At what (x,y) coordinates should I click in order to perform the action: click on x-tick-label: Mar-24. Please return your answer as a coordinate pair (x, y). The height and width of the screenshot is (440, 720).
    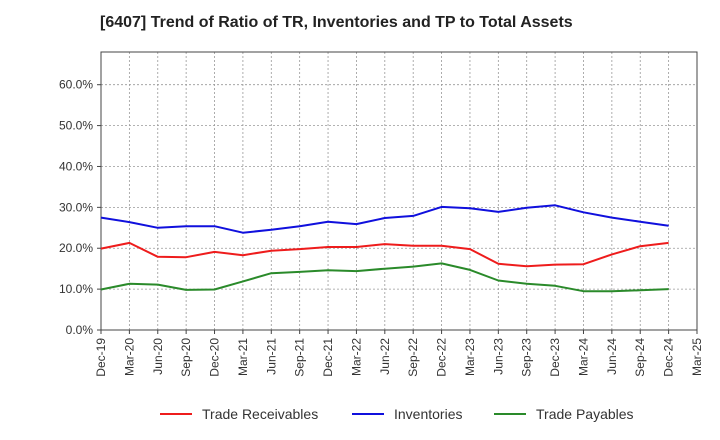
    Looking at the image, I should click on (583, 357).